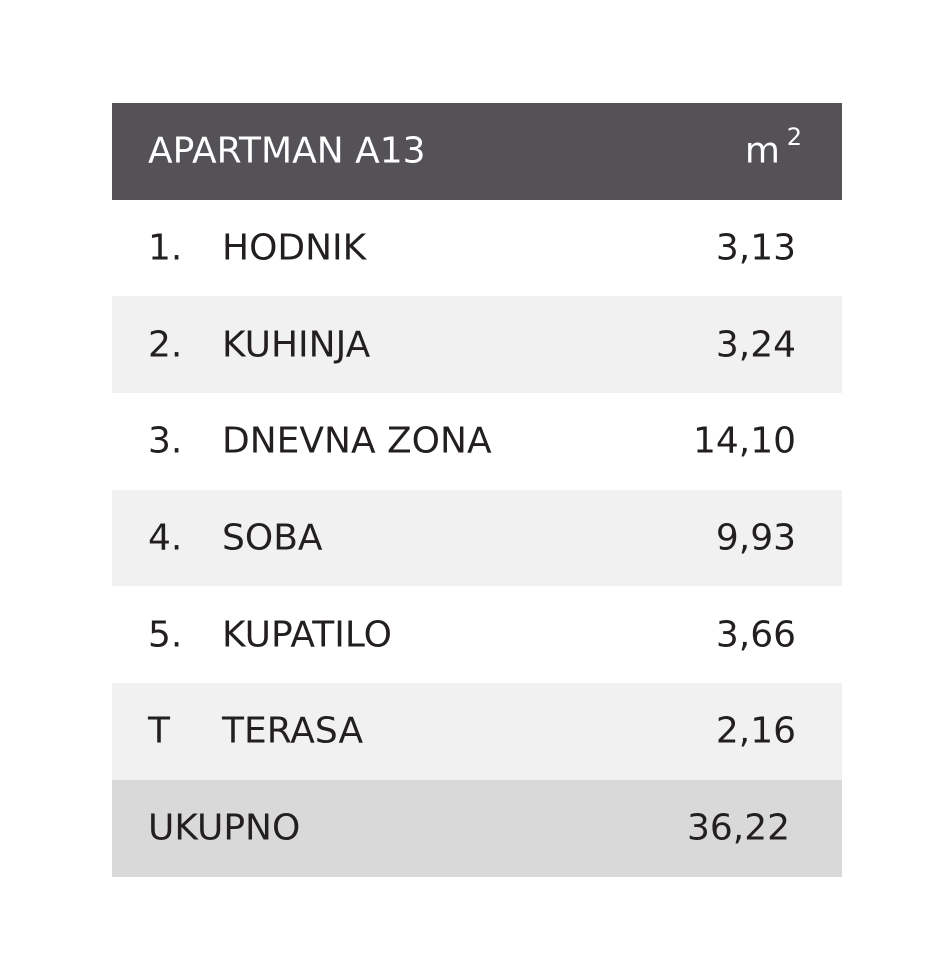 The width and height of the screenshot is (944, 972). Describe the element at coordinates (165, 441) in the screenshot. I see `row-number: 3.` at that location.